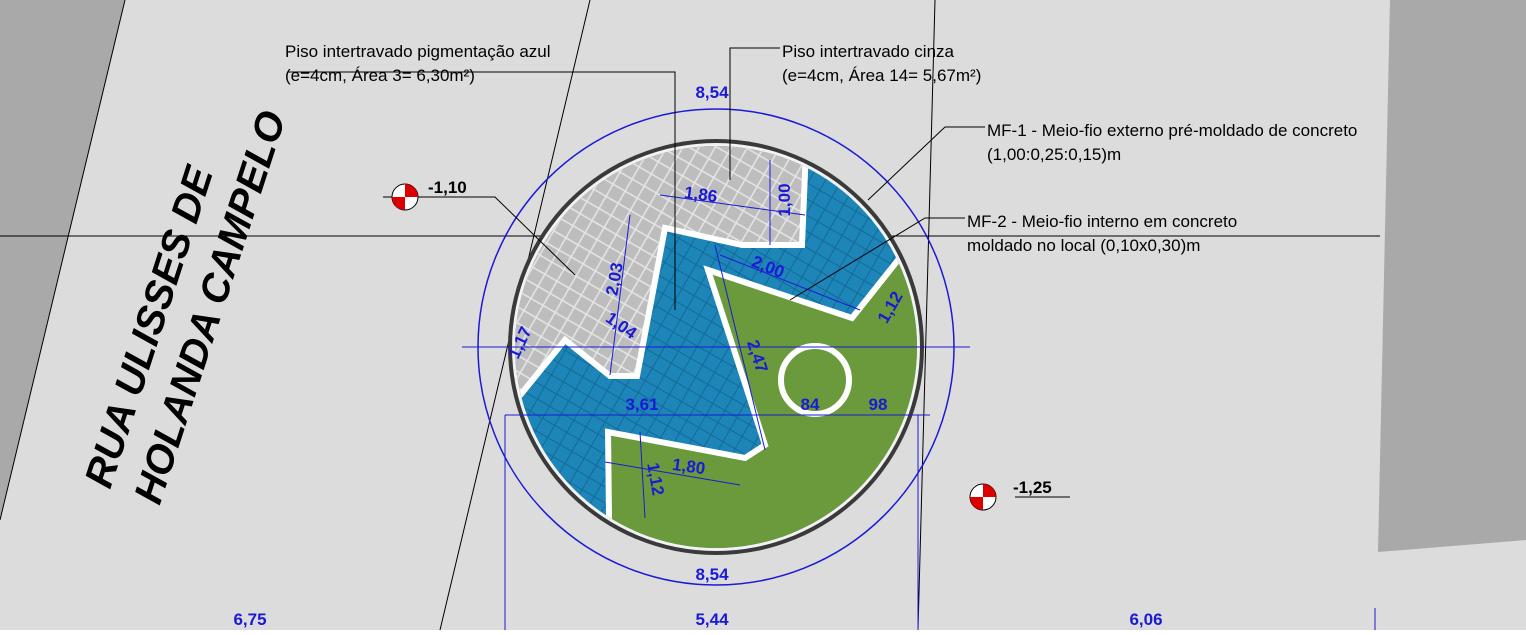 Image resolution: width=1526 pixels, height=635 pixels. Describe the element at coordinates (447, 187) in the screenshot. I see `level: -1,10` at that location.